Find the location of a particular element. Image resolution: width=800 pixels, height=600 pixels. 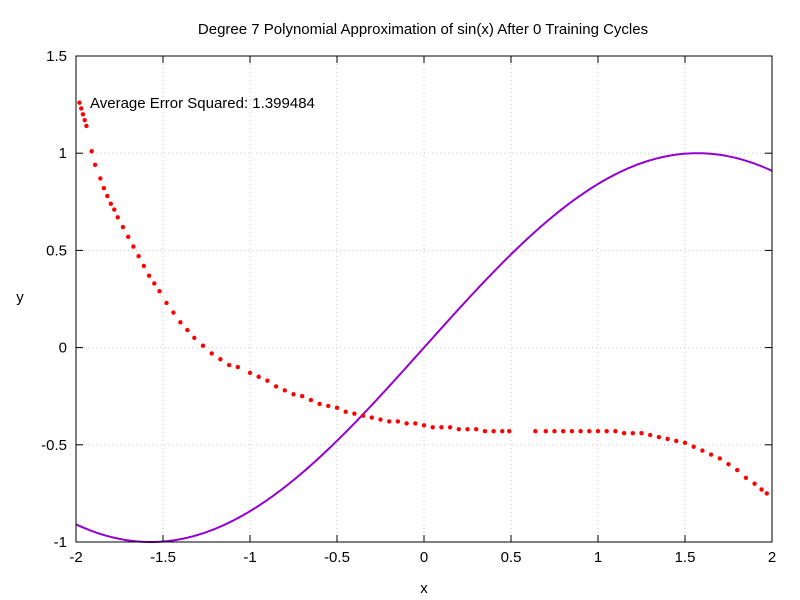

y-axis-label: y is located at coordinates (20, 297).